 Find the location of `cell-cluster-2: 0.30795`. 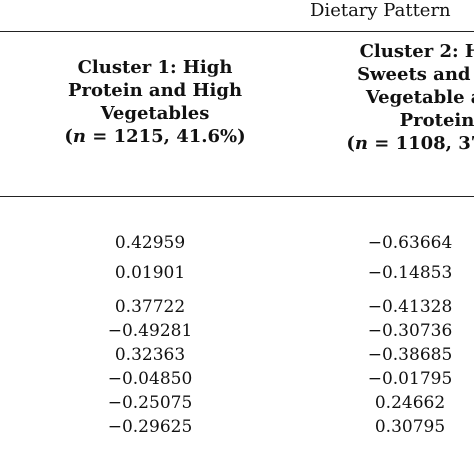

cell-cluster-2: 0.30795 is located at coordinates (410, 427).